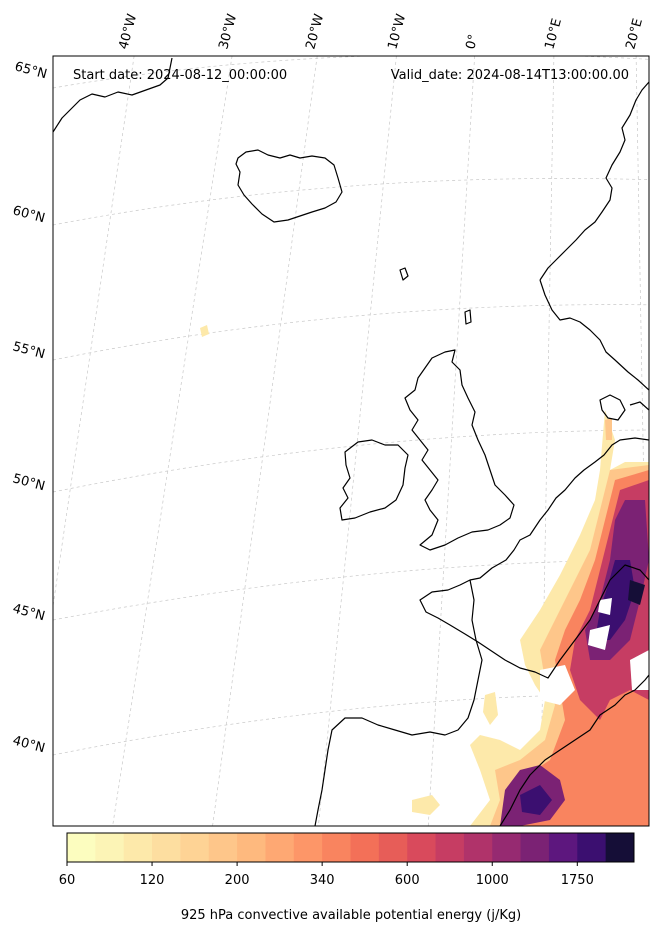 The height and width of the screenshot is (940, 659). I want to click on cape-patch-spain, so click(490, 708).